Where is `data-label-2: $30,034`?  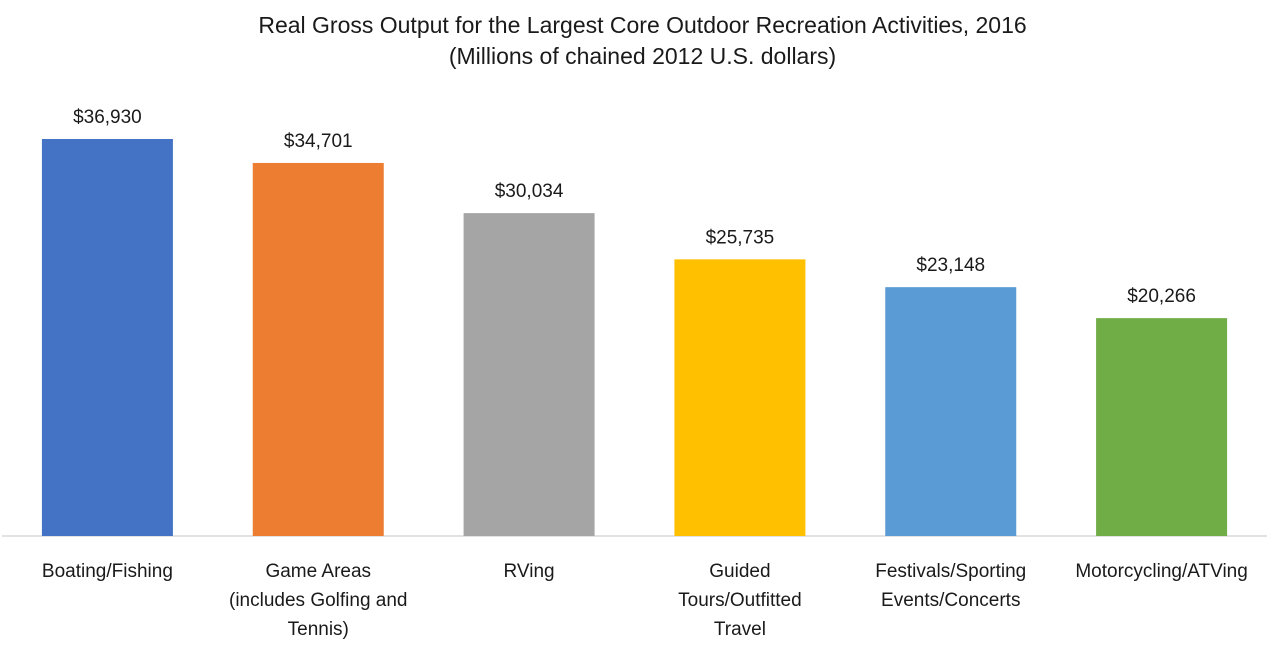 data-label-2: $30,034 is located at coordinates (529, 191).